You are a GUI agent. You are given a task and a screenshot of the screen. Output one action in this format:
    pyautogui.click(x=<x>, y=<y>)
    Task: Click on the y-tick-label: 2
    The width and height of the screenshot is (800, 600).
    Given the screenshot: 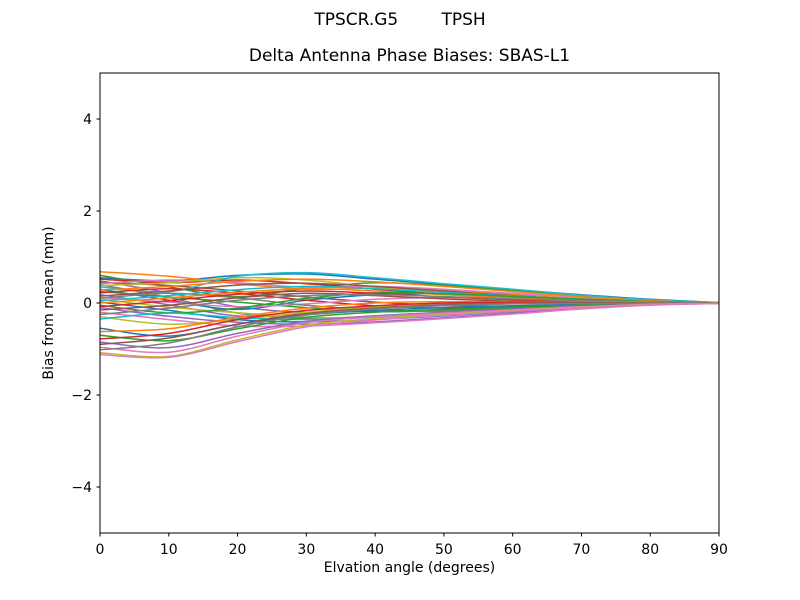 What is the action you would take?
    pyautogui.click(x=87, y=212)
    